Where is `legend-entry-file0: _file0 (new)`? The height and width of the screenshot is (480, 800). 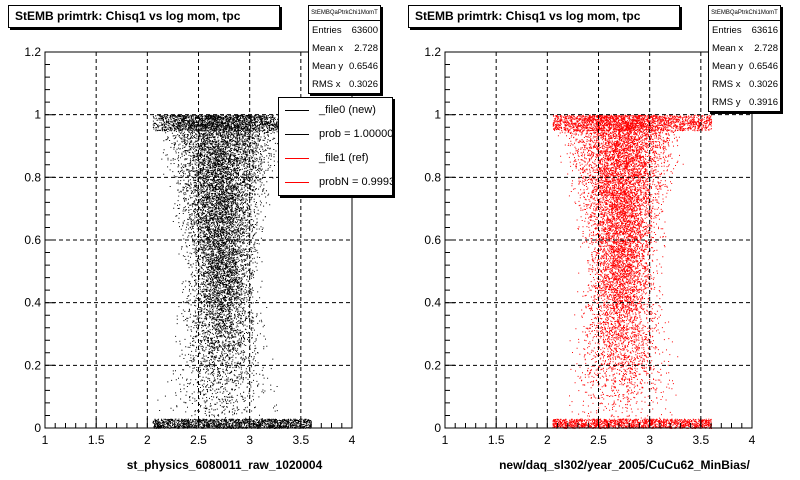
legend-entry-file0: _file0 (new) is located at coordinates (335, 110).